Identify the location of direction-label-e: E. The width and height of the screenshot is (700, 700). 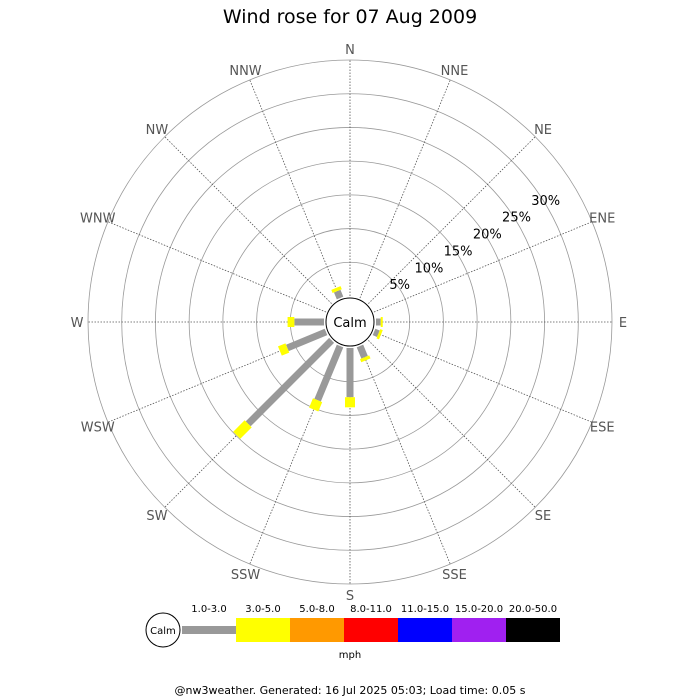
(623, 323).